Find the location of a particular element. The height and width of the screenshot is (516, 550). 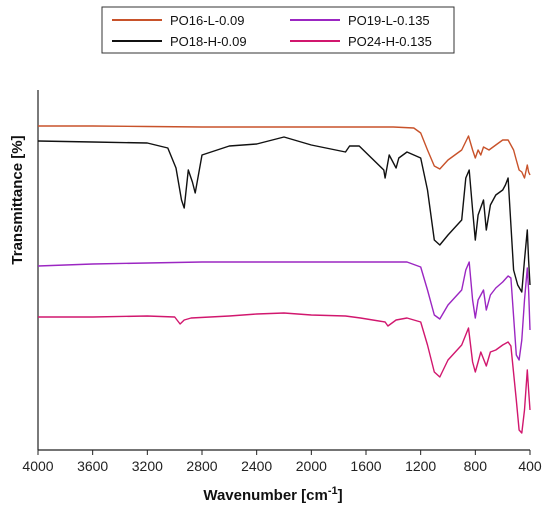

legend-label-po24: PO24-H-0.135 is located at coordinates (390, 41).